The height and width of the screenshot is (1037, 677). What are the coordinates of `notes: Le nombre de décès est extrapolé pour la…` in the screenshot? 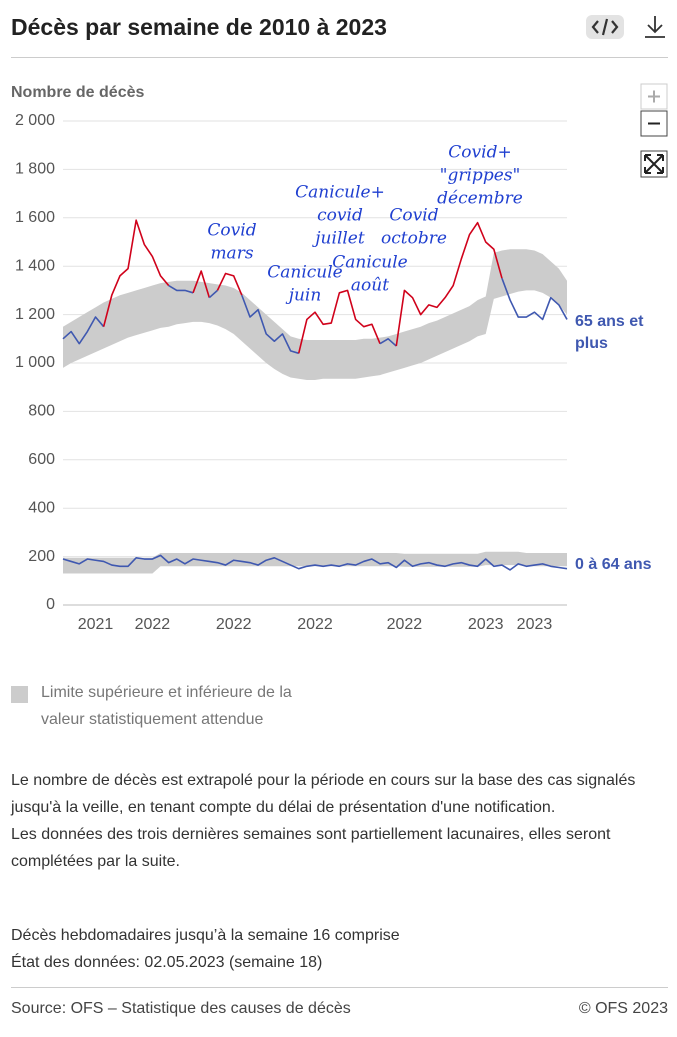 It's located at (331, 821).